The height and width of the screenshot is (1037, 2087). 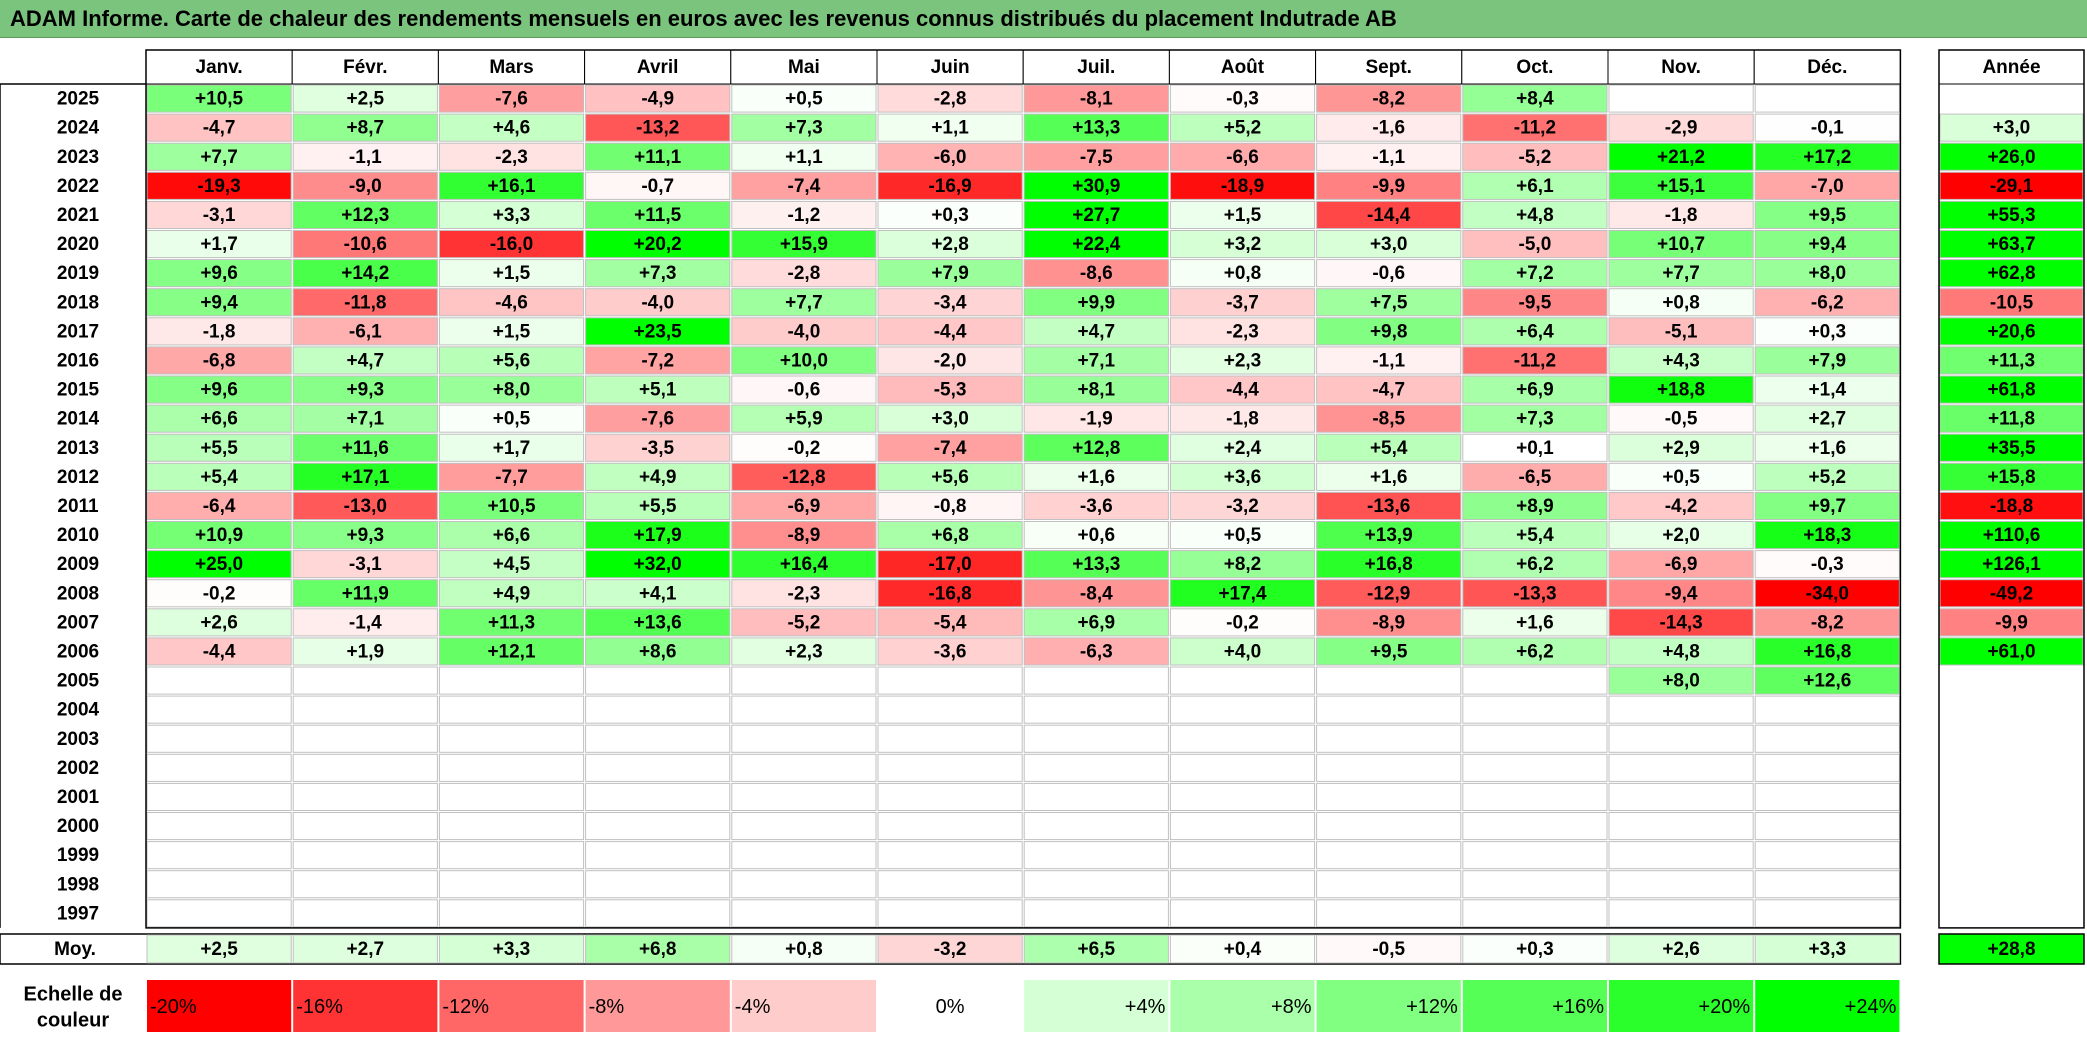 I want to click on cell-value-label: -5,1, so click(x=1681, y=331).